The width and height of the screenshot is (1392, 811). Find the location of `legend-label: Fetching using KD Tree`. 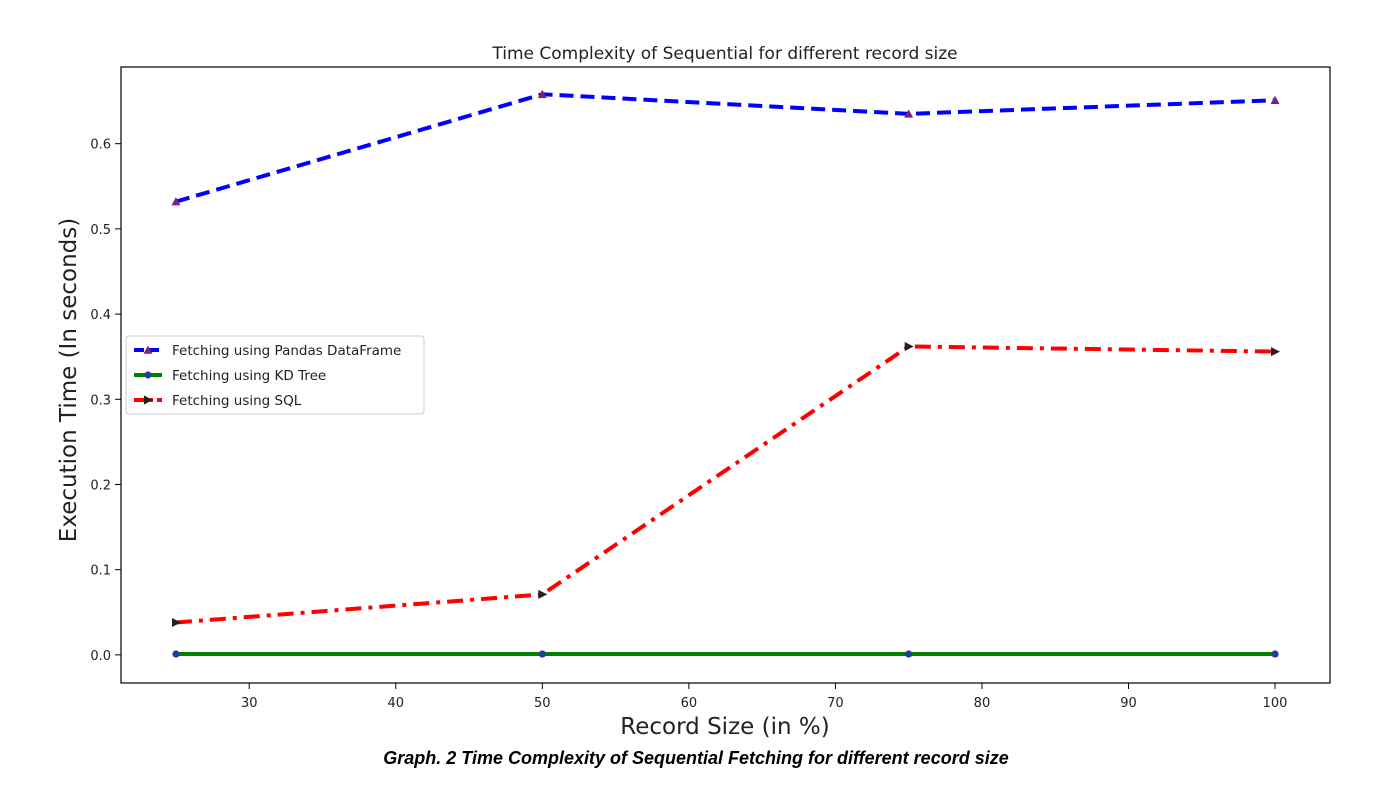

legend-label: Fetching using KD Tree is located at coordinates (249, 376).